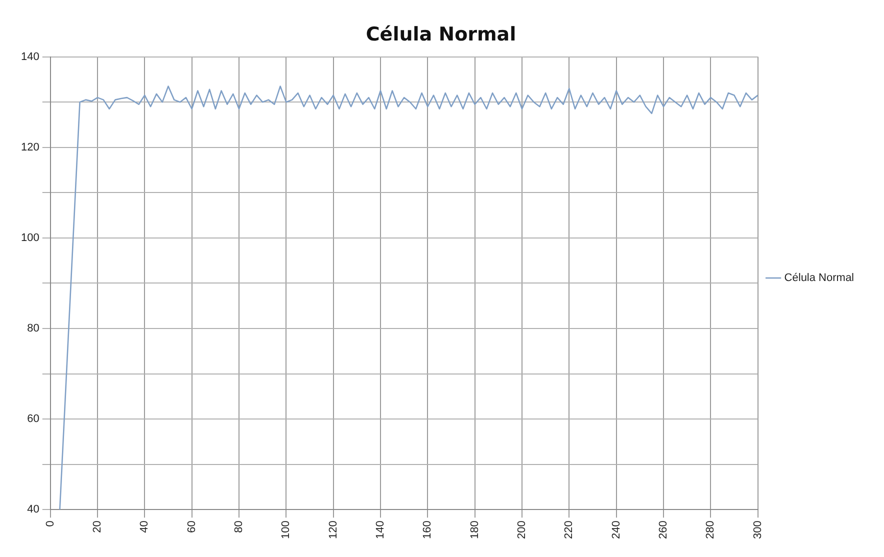  What do you see at coordinates (819, 278) in the screenshot?
I see `legend-label: Célula Normal` at bounding box center [819, 278].